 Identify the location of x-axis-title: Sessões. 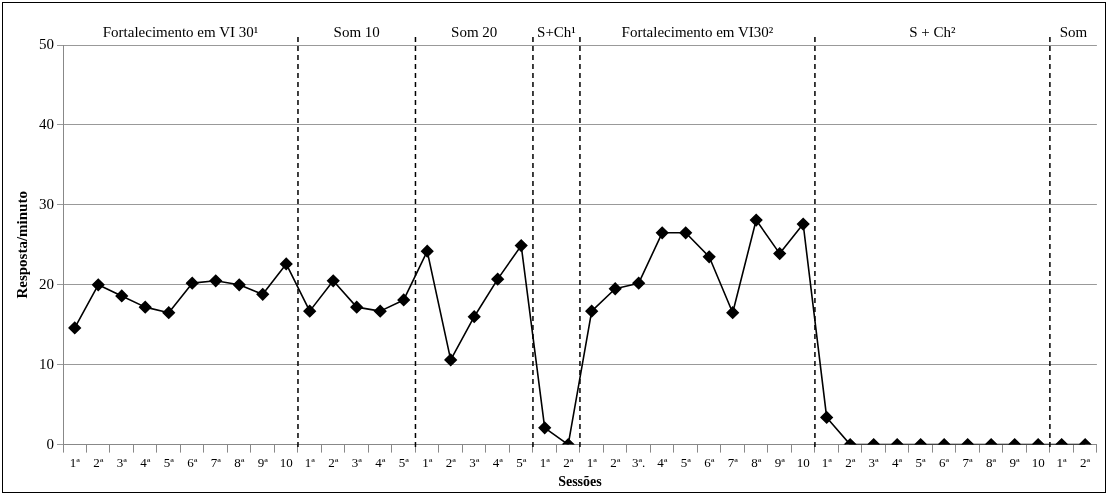
(580, 482).